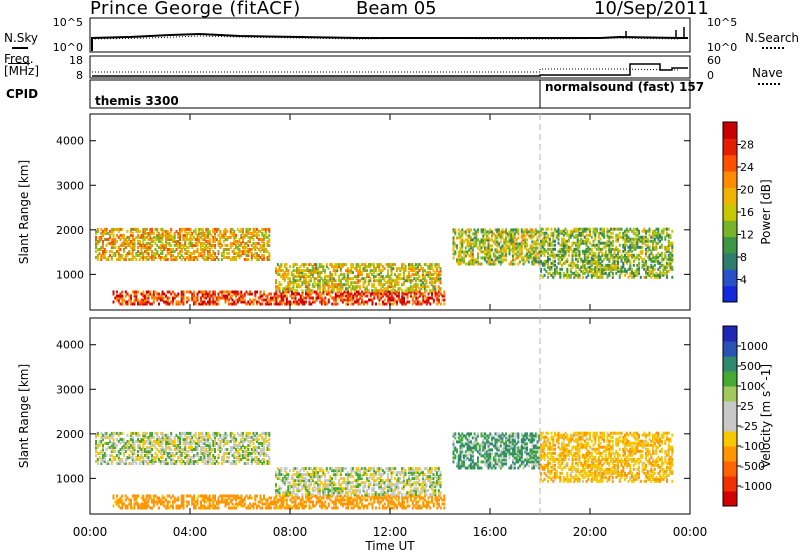 The image size is (800, 554). I want to click on nsearch-line-key, so click(773, 48).